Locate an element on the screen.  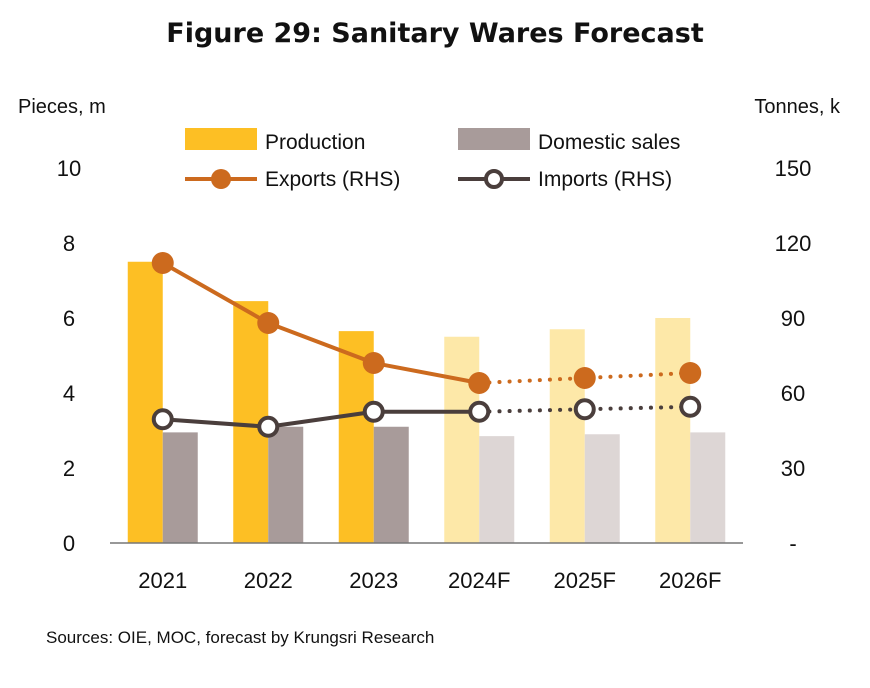
imports-rhs-point-2023 is located at coordinates (373, 411).